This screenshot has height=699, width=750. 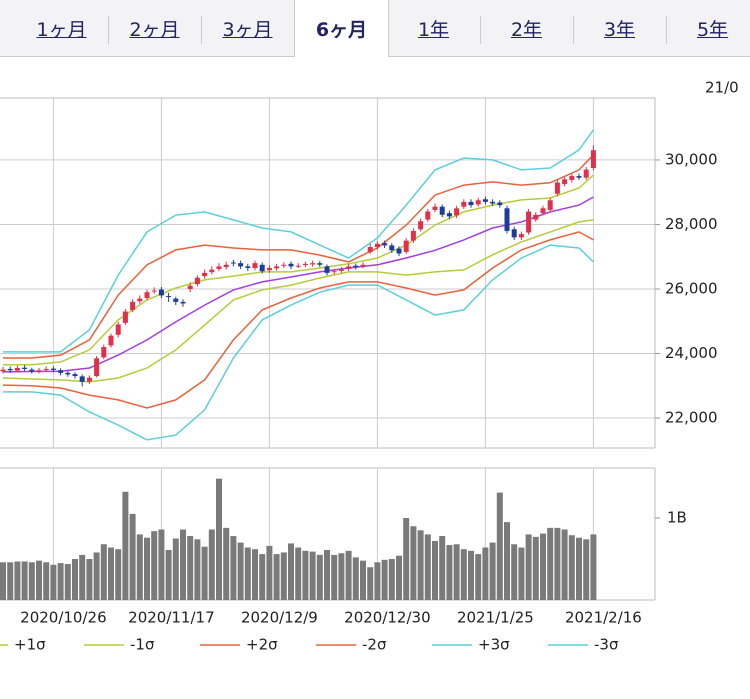 I want to click on x-tick-label: 2021/2/16, so click(x=603, y=618).